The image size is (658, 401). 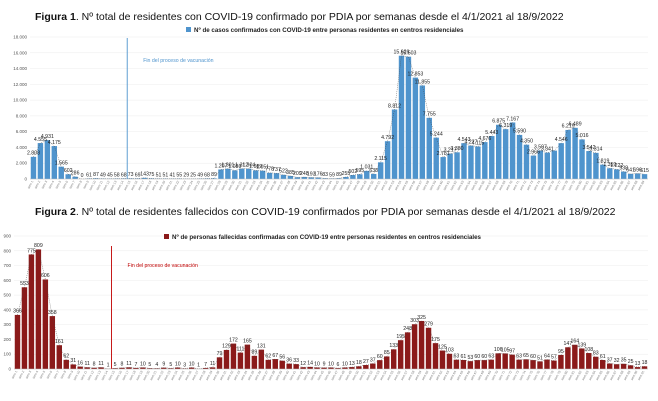 What do you see at coordinates (63, 375) in the screenshot?
I see `x-tick-label: sem 8` at bounding box center [63, 375].